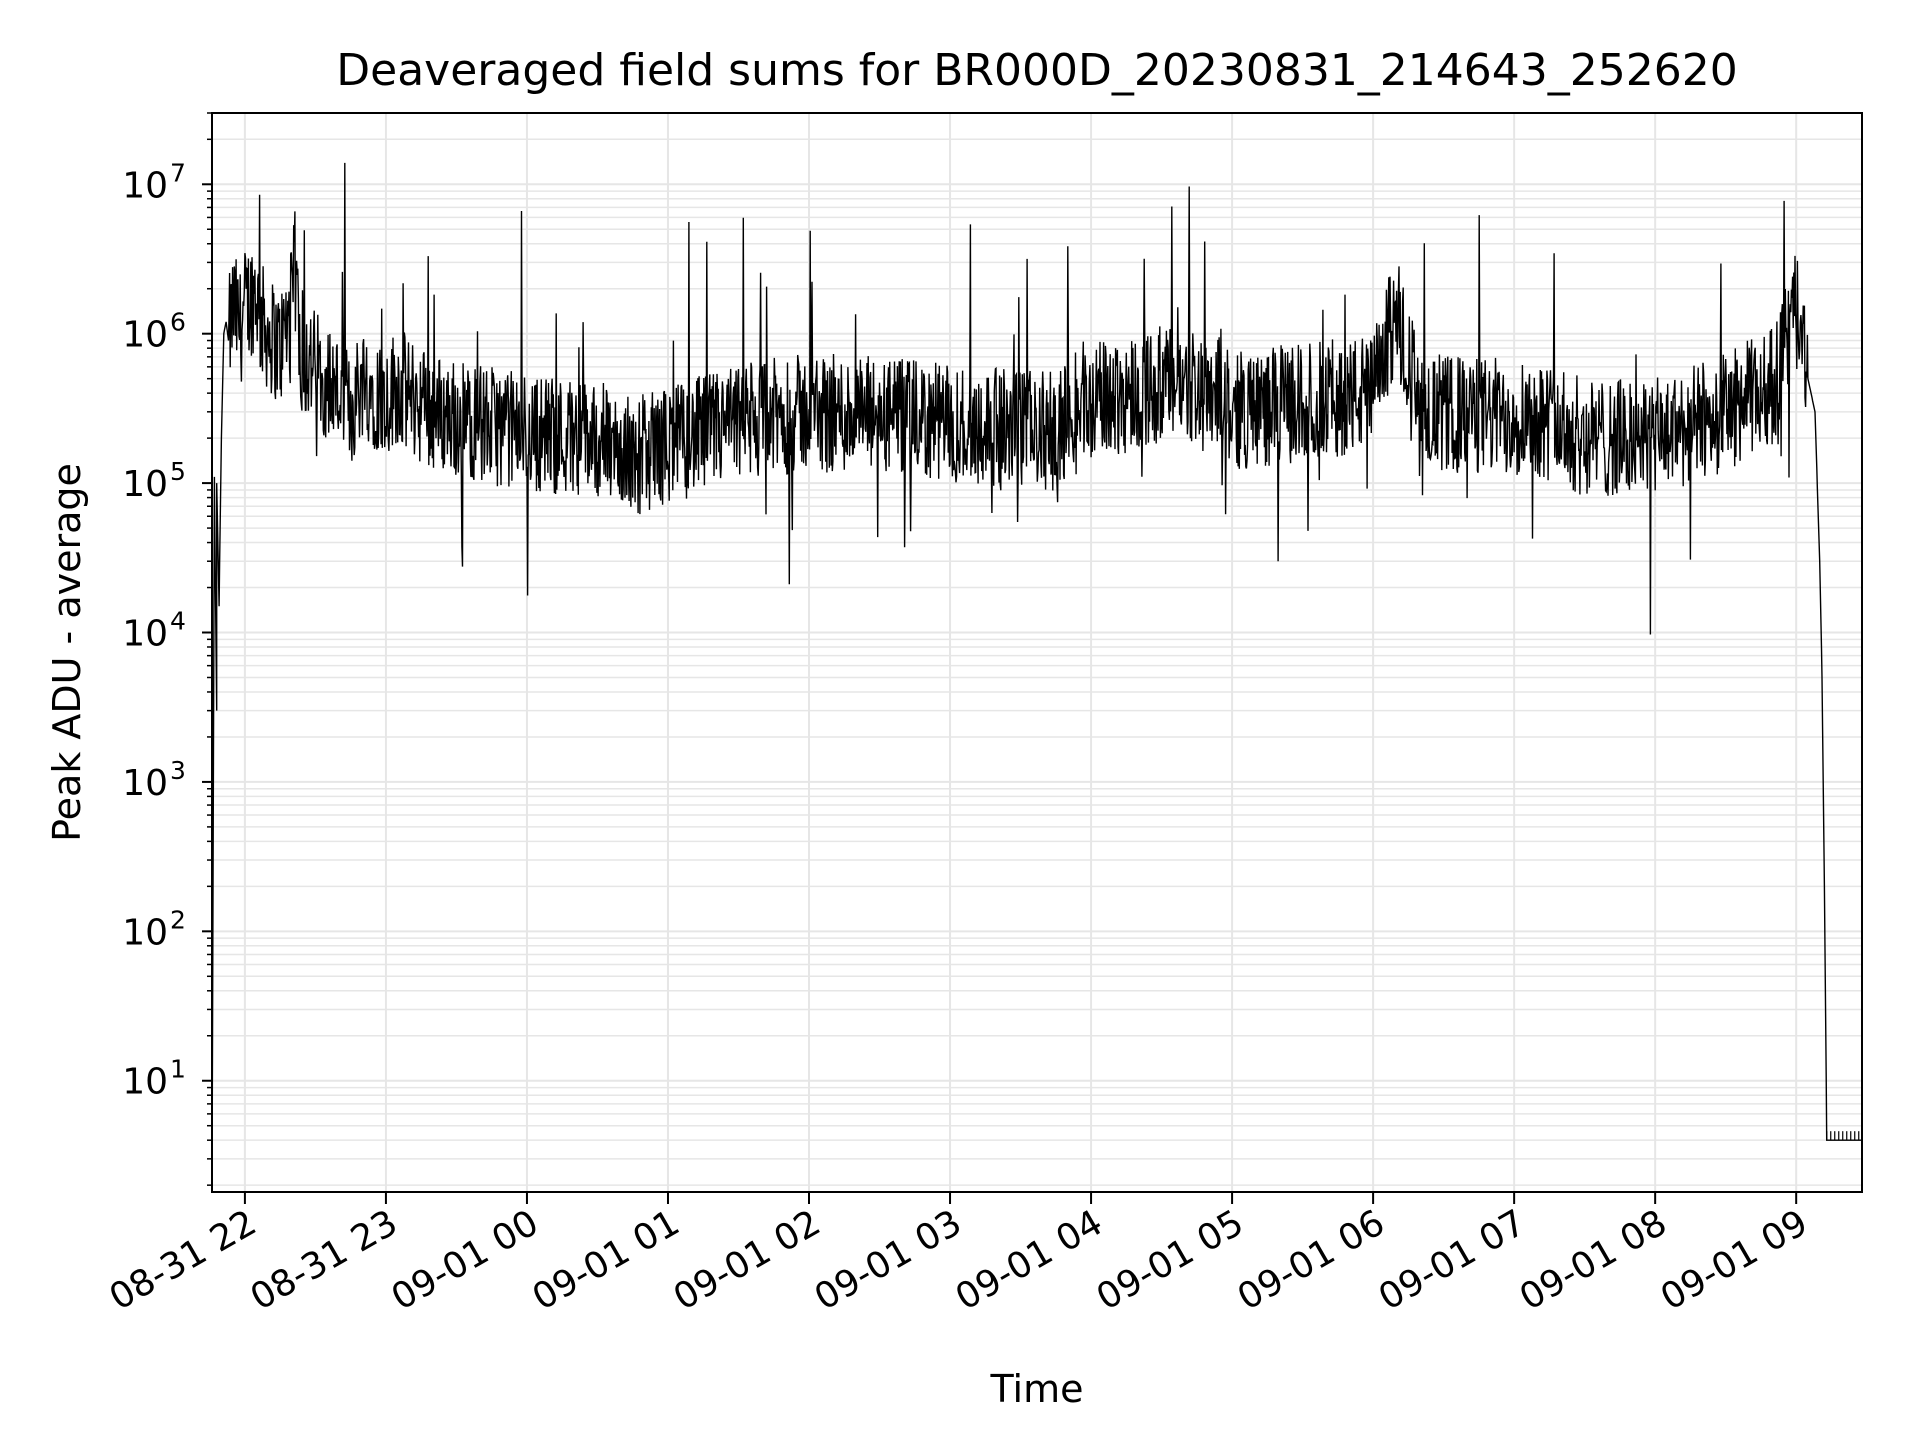 The width and height of the screenshot is (1920, 1440). What do you see at coordinates (67, 652) in the screenshot?
I see `y-axis-label: Peak ADU - average` at bounding box center [67, 652].